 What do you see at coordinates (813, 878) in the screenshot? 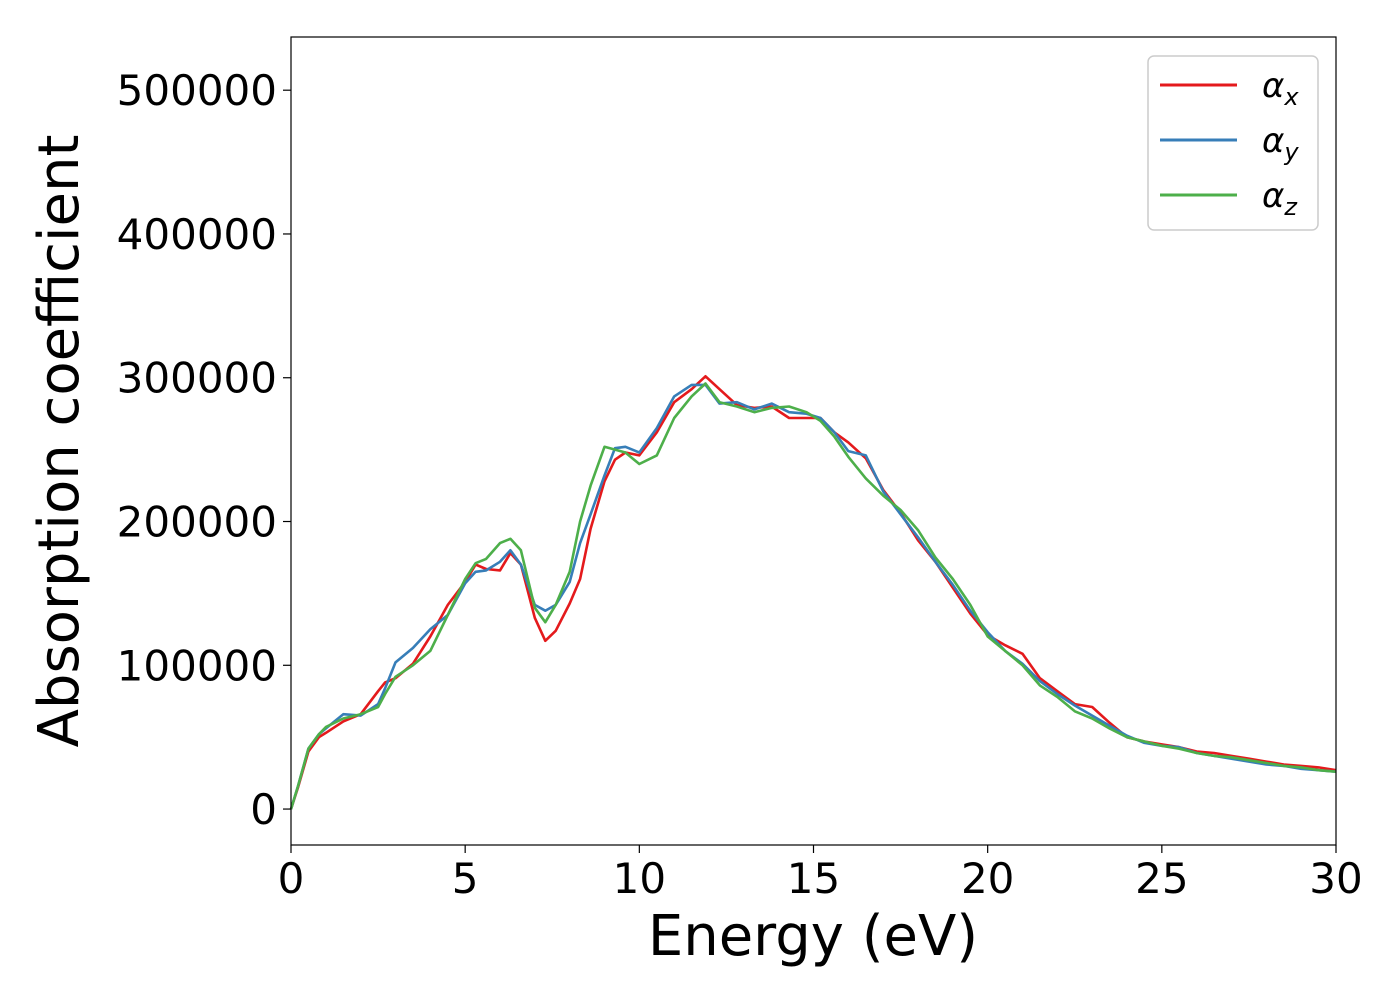
I see `x-tick-label: 15` at bounding box center [813, 878].